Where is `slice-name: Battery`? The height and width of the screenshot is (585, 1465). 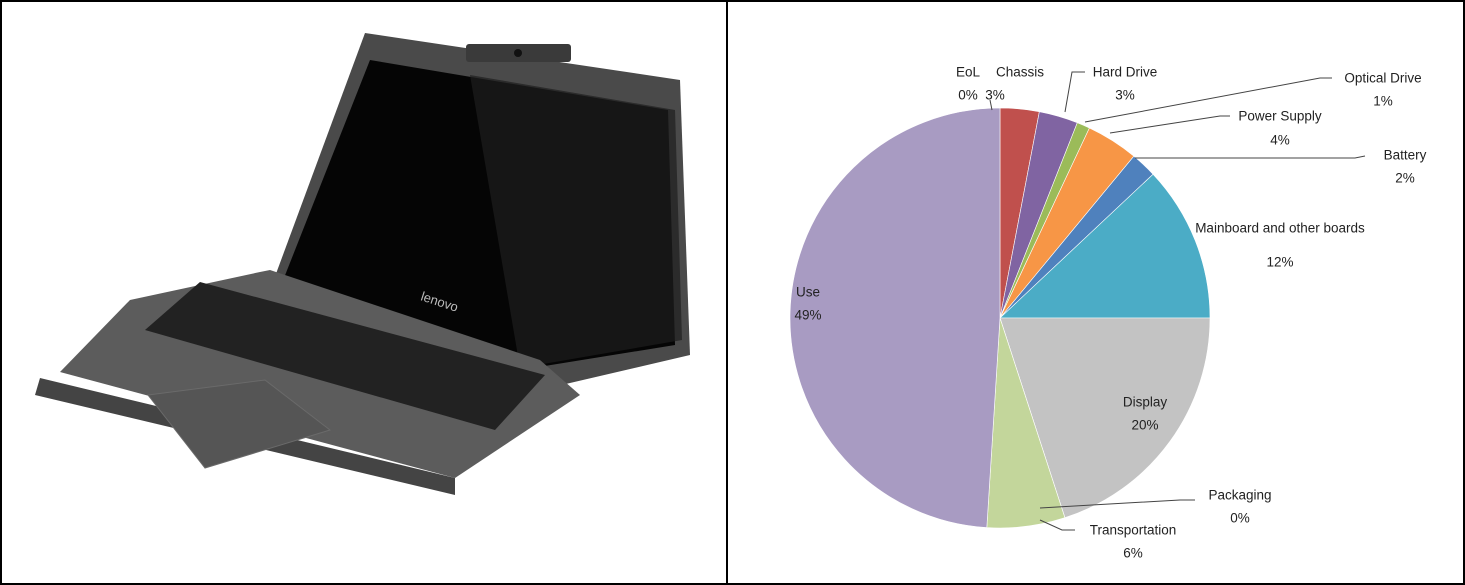
slice-name: Battery is located at coordinates (1405, 155).